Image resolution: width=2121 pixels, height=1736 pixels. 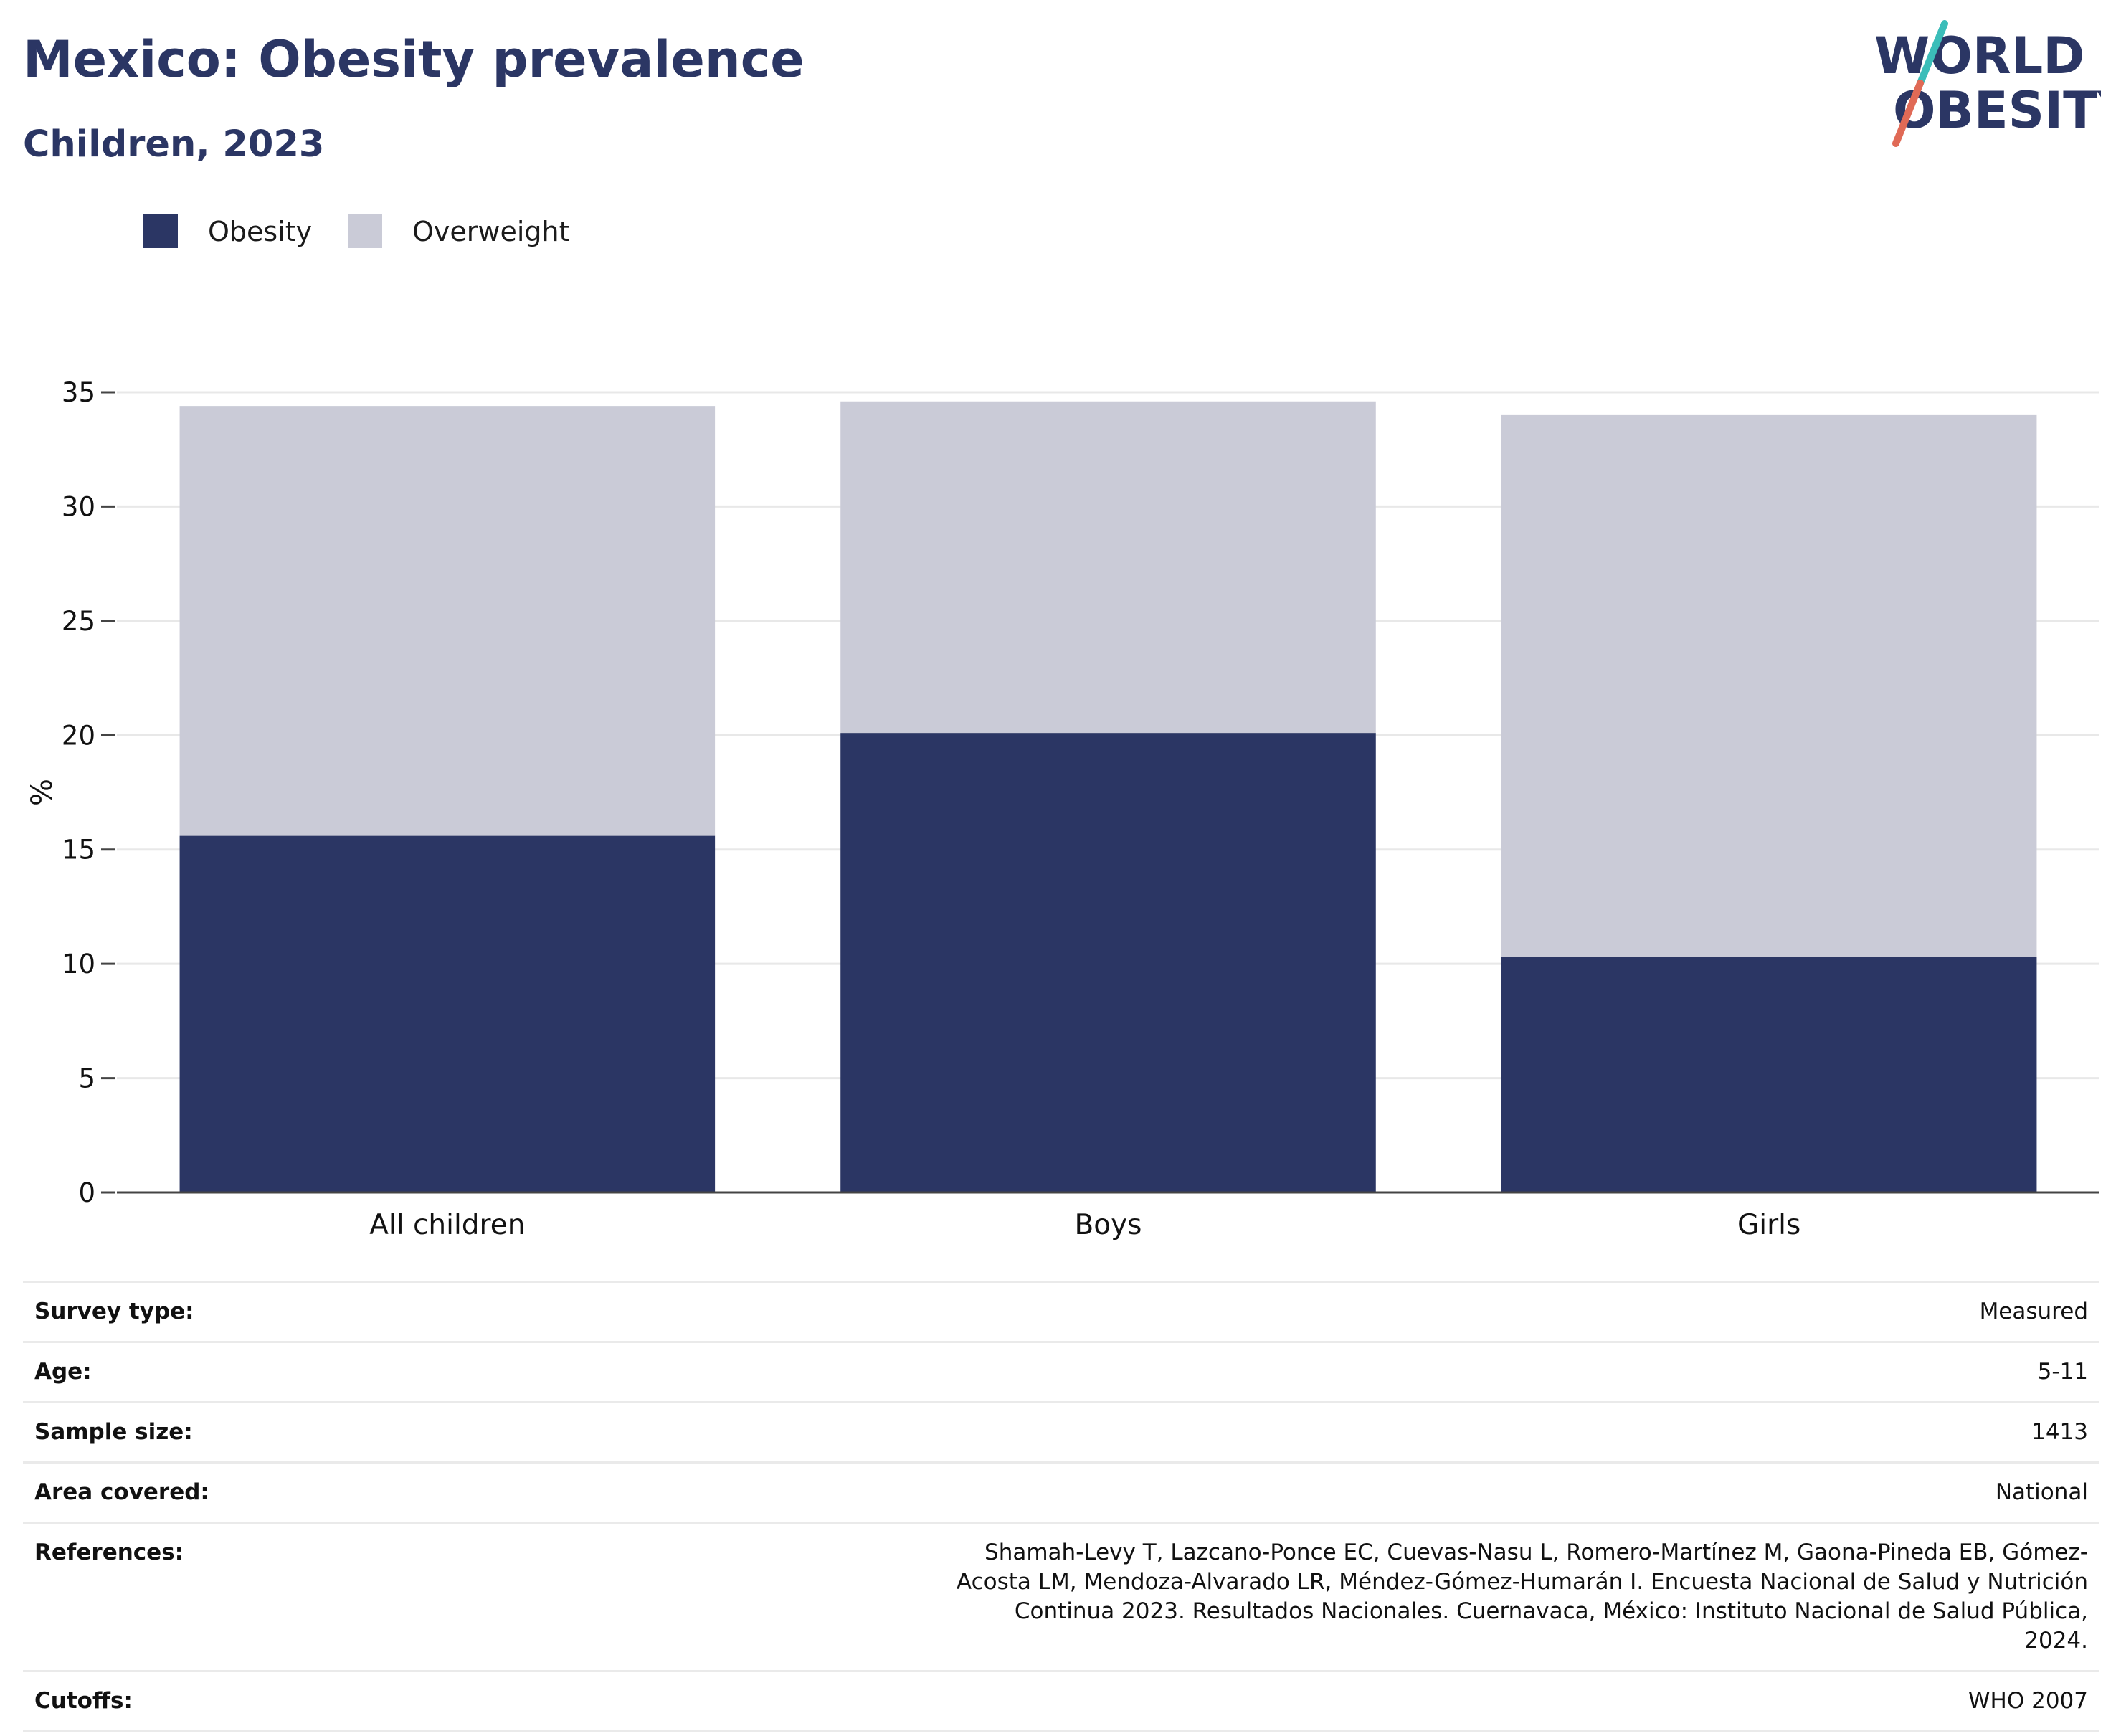 What do you see at coordinates (1768, 1225) in the screenshot?
I see `x-tick-label: Girls` at bounding box center [1768, 1225].